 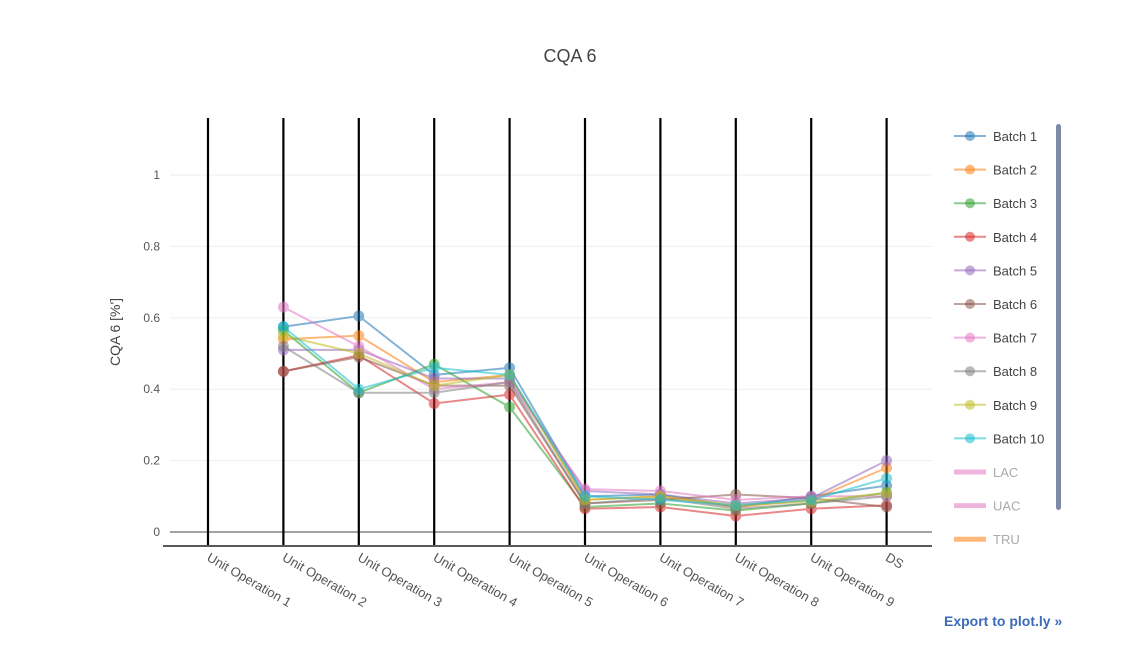 What do you see at coordinates (1015, 304) in the screenshot?
I see `legend-label: Batch 6` at bounding box center [1015, 304].